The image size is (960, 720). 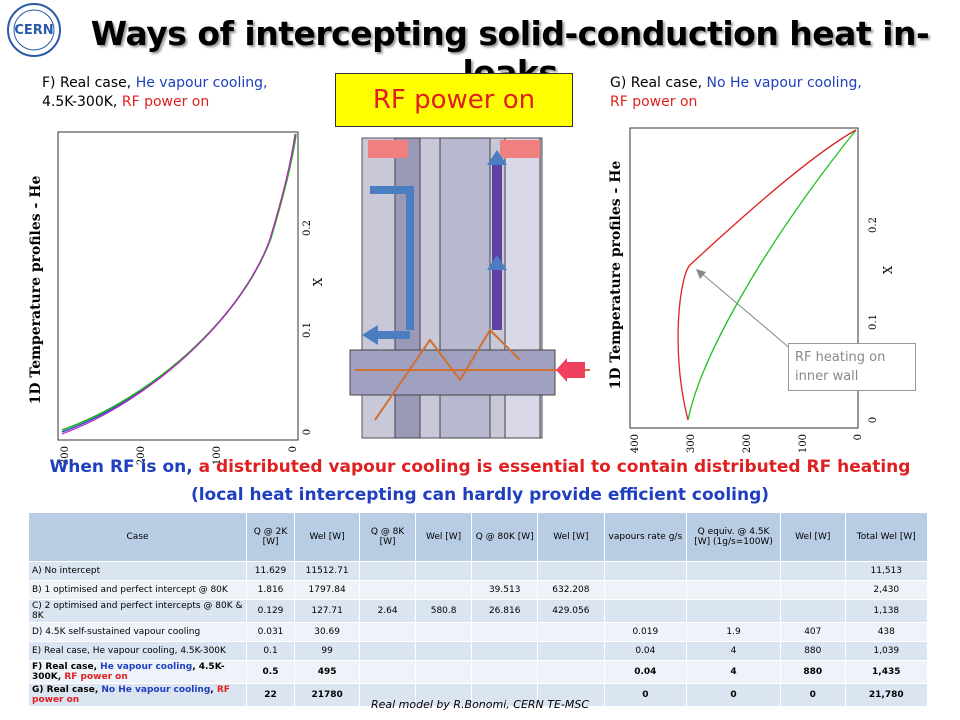 I want to click on header-cell: Total Wel [W], so click(x=886, y=537).